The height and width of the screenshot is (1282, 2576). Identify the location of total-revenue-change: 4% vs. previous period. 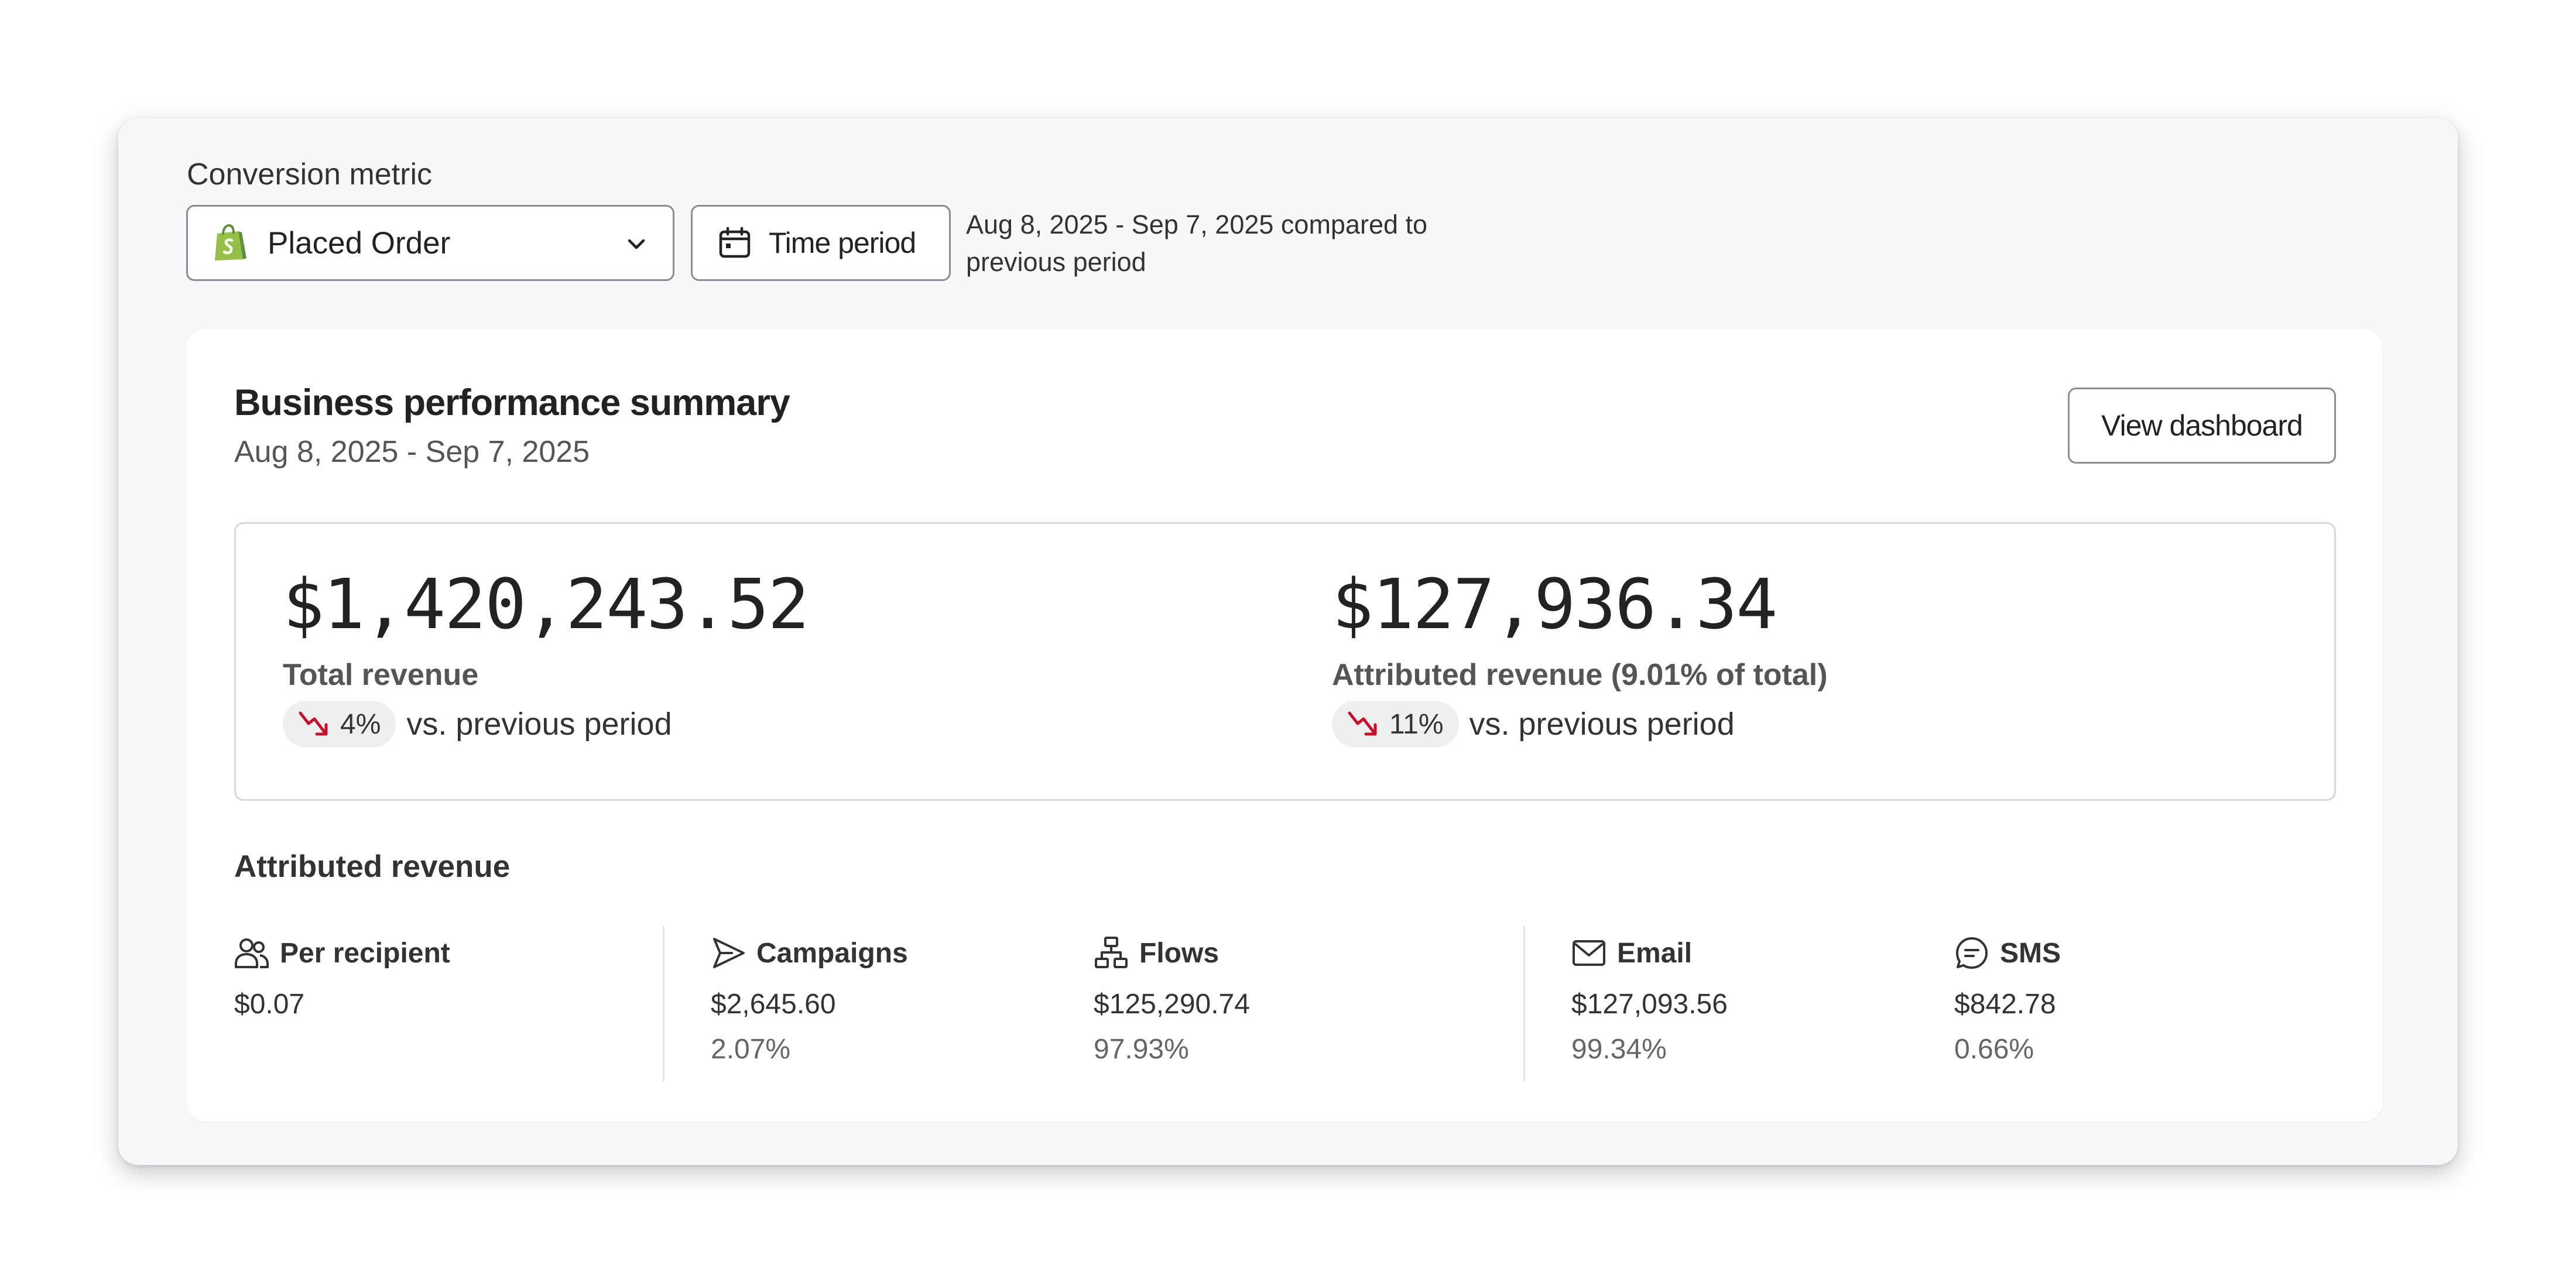
(546, 724).